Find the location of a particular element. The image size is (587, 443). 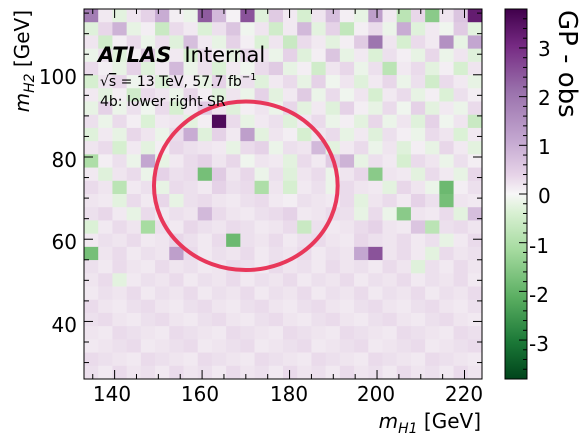

colorbar-tick-labels: -3 -2 -1 0 1 2 3 is located at coordinates (540, 196).